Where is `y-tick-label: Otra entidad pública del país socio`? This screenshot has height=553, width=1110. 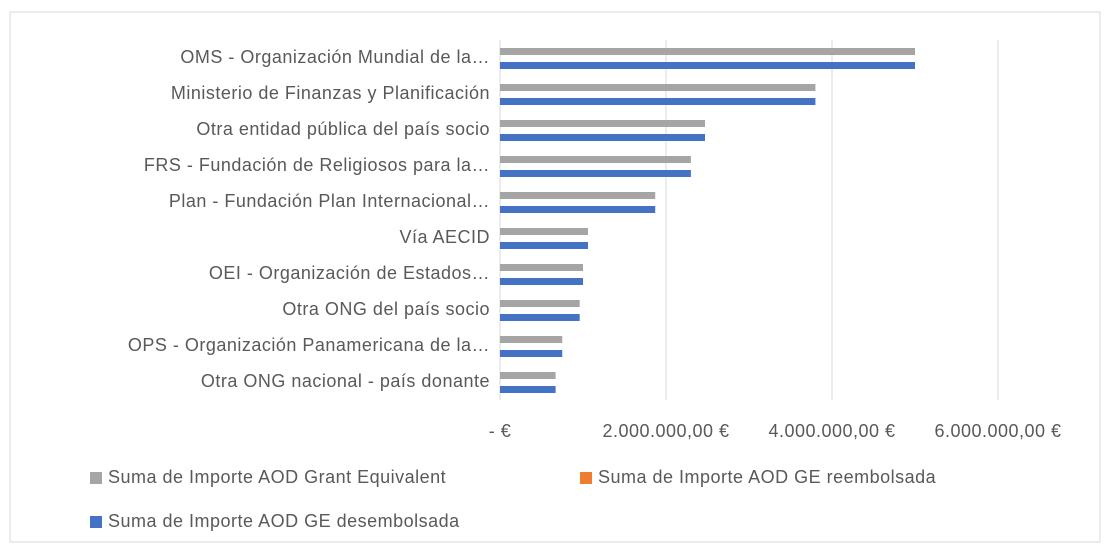 y-tick-label: Otra entidad pública del país socio is located at coordinates (343, 129).